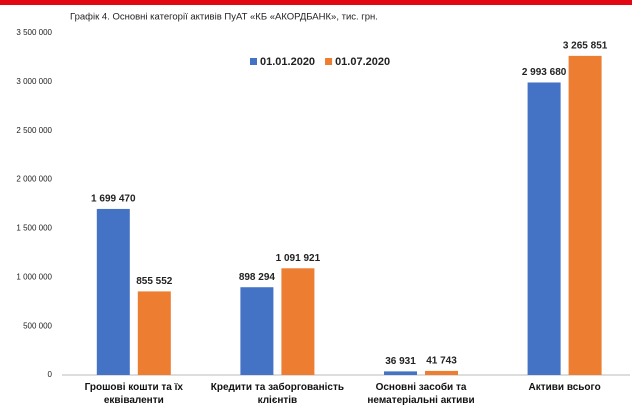 The image size is (632, 410). I want to click on data-label: 41 743, so click(441, 361).